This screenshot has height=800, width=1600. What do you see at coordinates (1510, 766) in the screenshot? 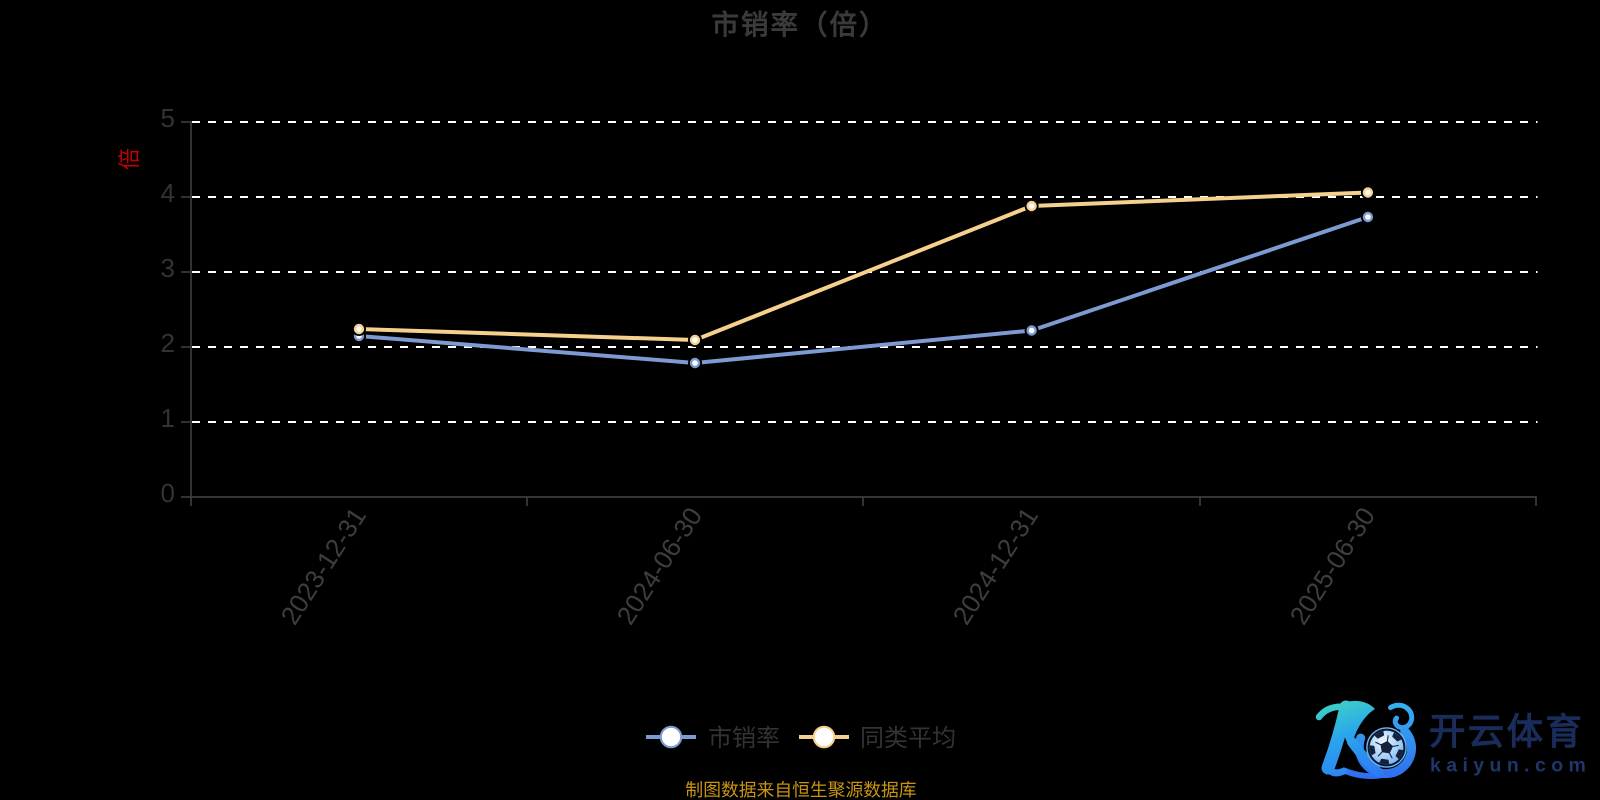
I see `svg-text: kaiyun.com` at bounding box center [1510, 766].